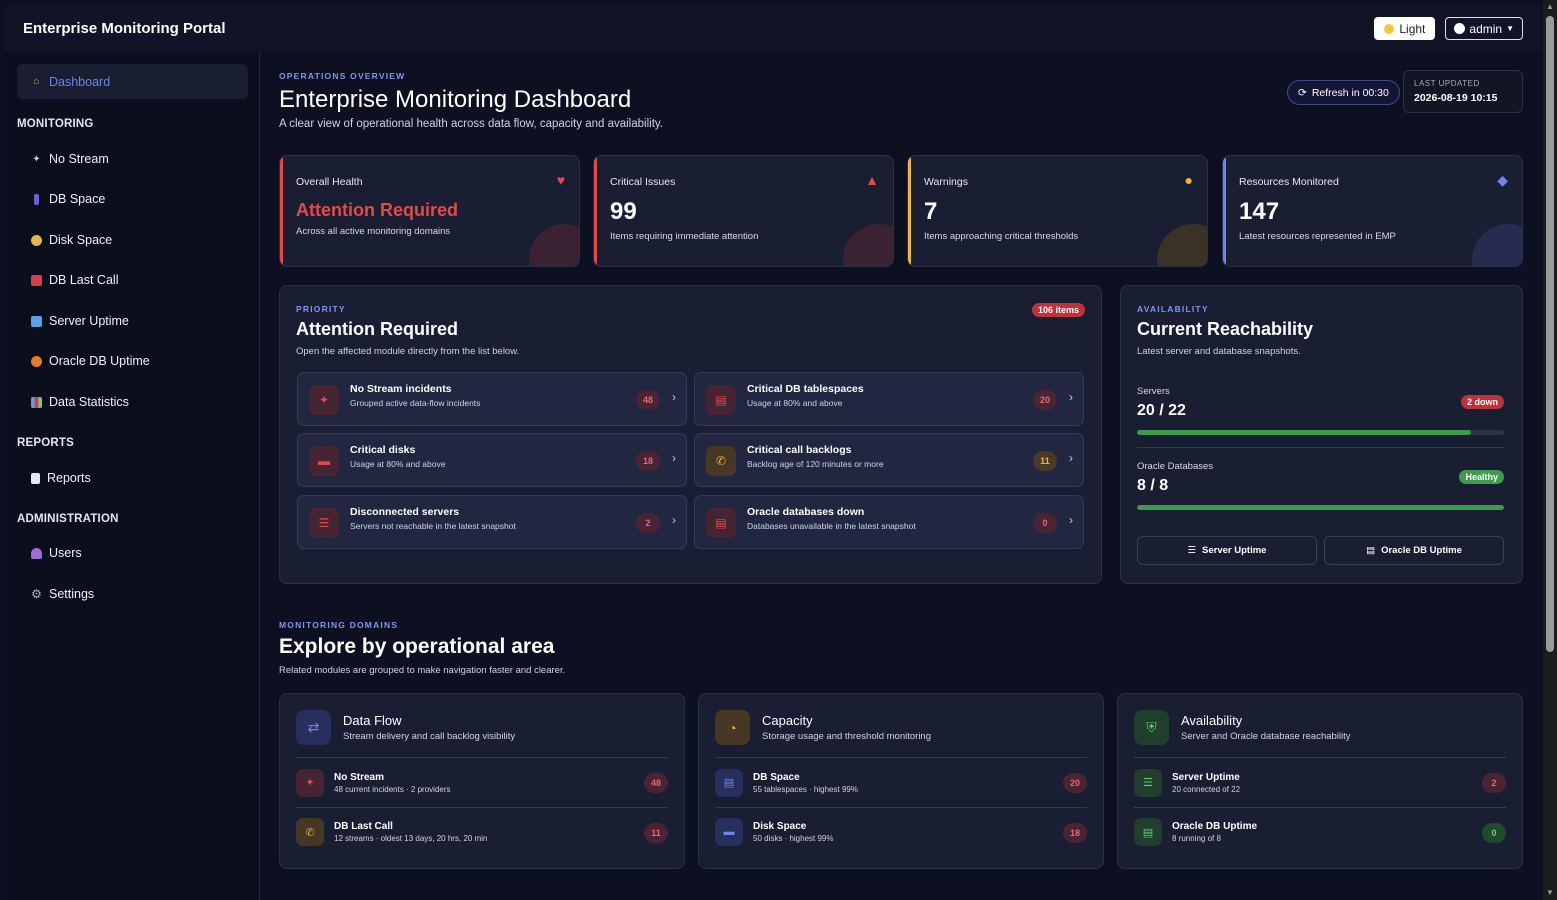 The height and width of the screenshot is (900, 1557). What do you see at coordinates (1212, 720) in the screenshot?
I see `domain-title: Availability` at bounding box center [1212, 720].